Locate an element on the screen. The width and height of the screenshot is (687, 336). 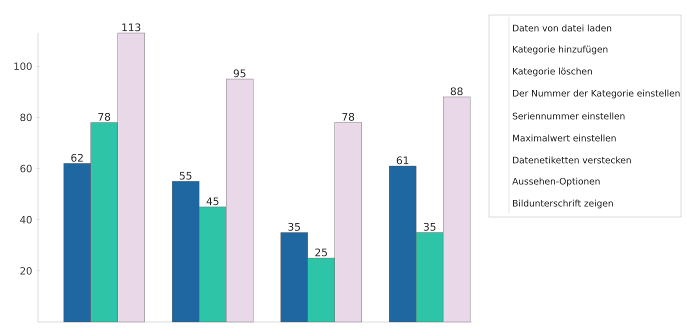
data-label: 45 is located at coordinates (212, 201).